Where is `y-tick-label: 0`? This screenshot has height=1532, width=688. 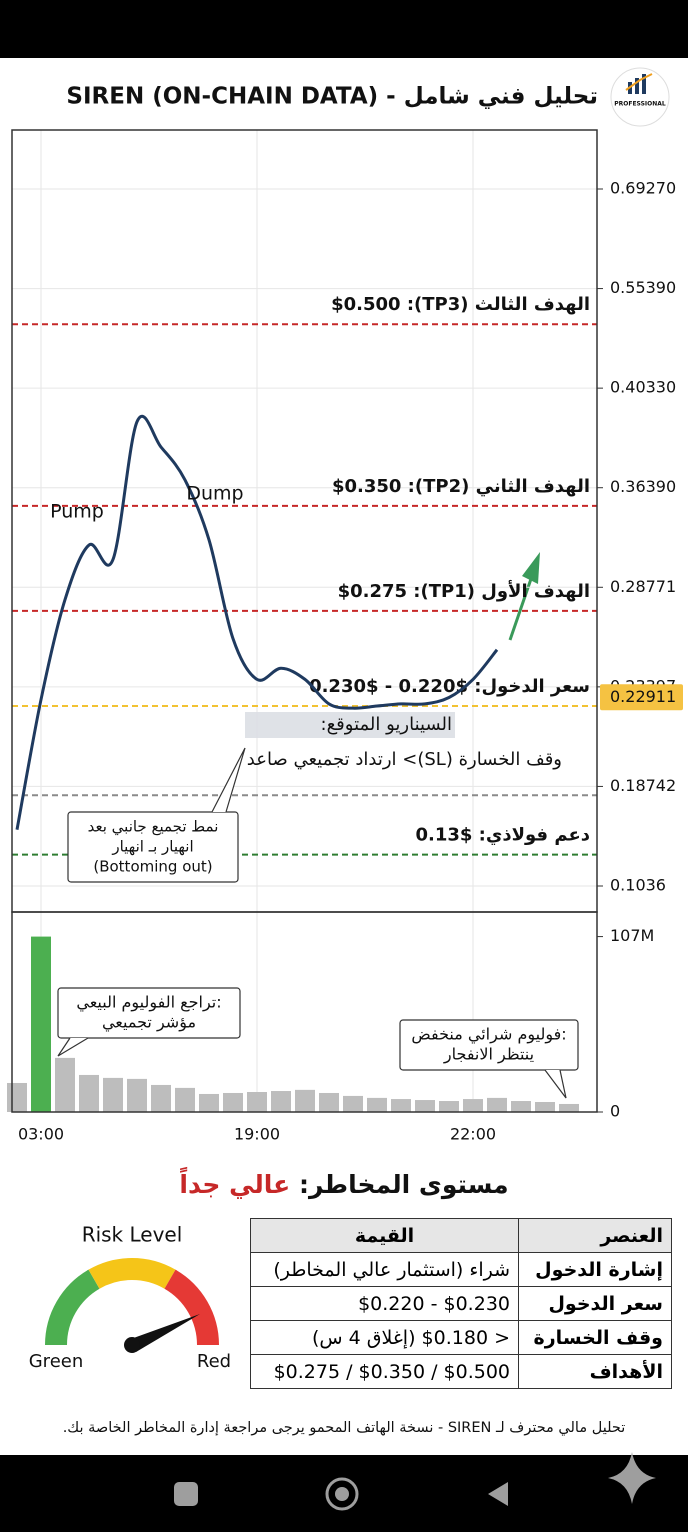
y-tick-label: 0 is located at coordinates (615, 1111).